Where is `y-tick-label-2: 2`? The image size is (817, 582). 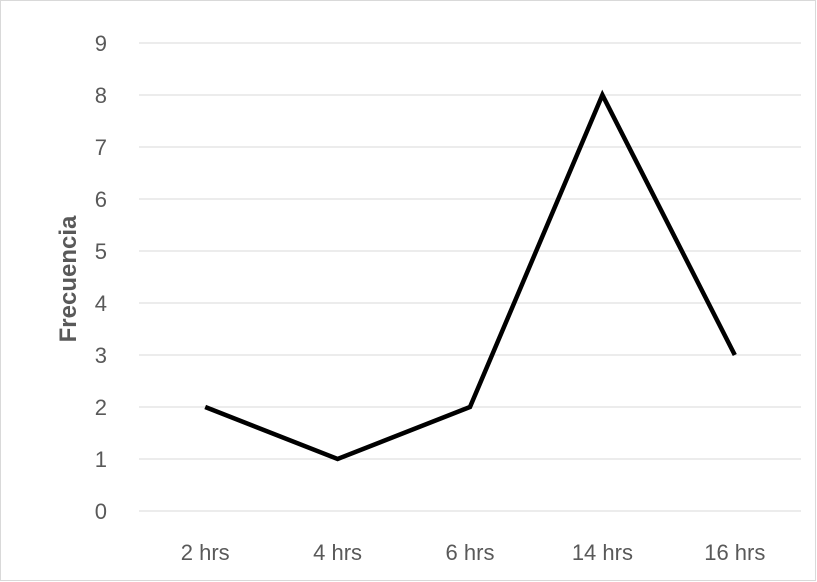 y-tick-label-2: 2 is located at coordinates (101, 407).